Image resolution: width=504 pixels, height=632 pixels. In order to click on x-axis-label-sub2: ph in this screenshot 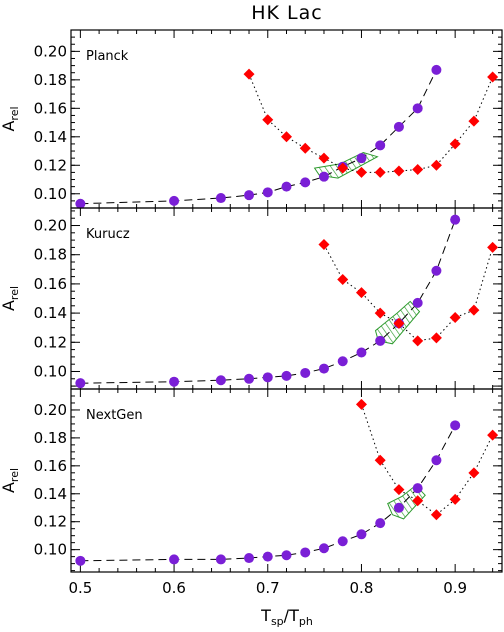, I will do `click(306, 621)`.